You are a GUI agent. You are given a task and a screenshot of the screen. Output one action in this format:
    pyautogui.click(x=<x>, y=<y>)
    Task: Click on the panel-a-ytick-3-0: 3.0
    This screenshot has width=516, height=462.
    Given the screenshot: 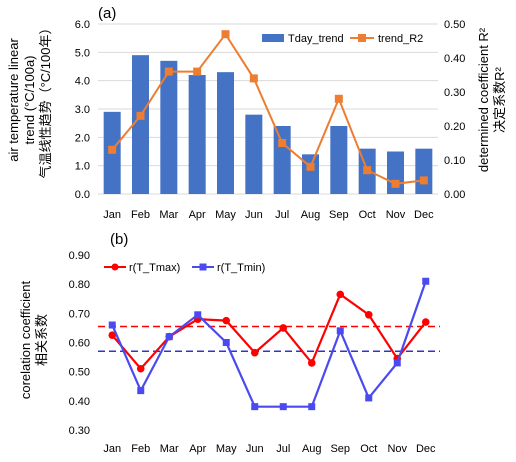 What is the action you would take?
    pyautogui.click(x=82, y=110)
    